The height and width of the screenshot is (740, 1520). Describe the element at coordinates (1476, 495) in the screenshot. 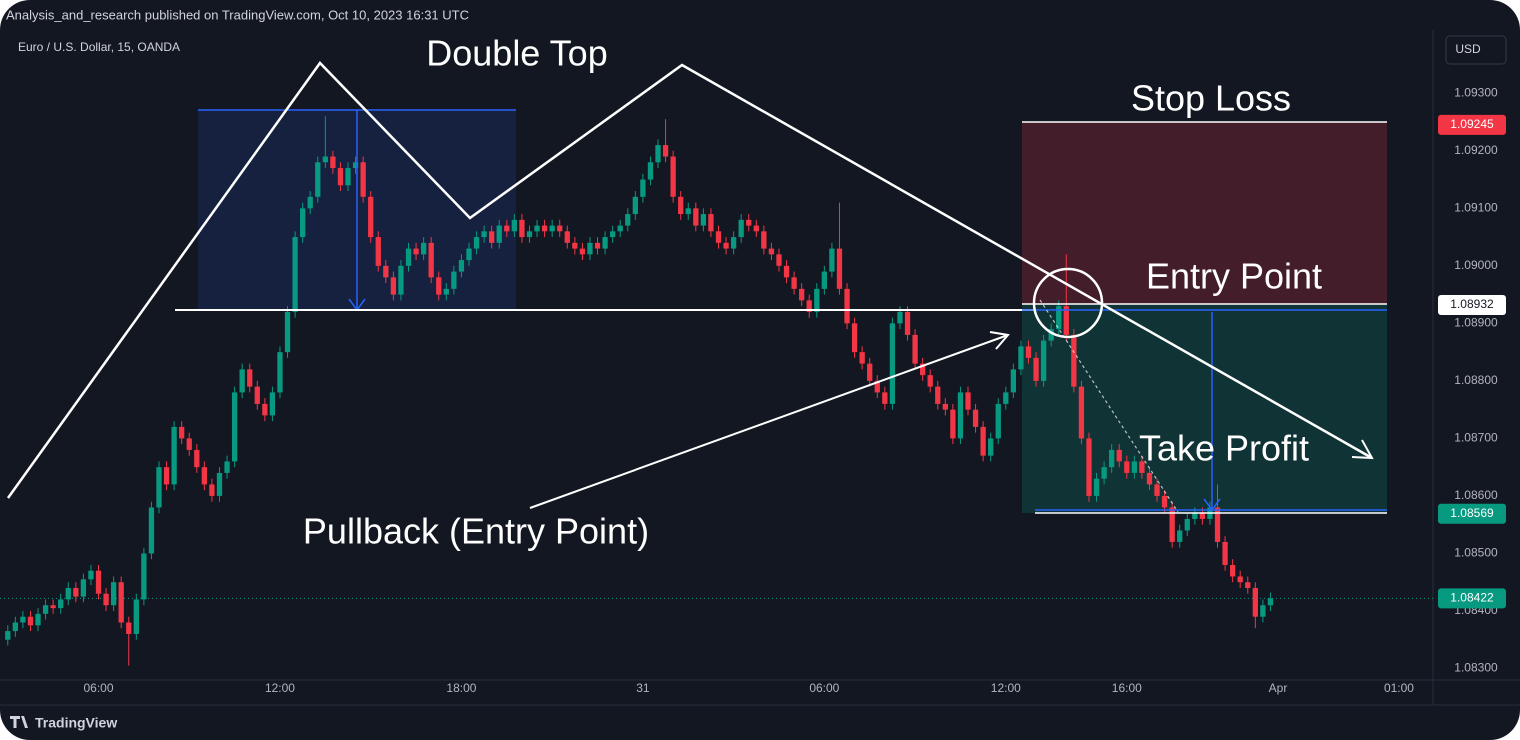

I see `y-tick-label: 1.08600` at that location.